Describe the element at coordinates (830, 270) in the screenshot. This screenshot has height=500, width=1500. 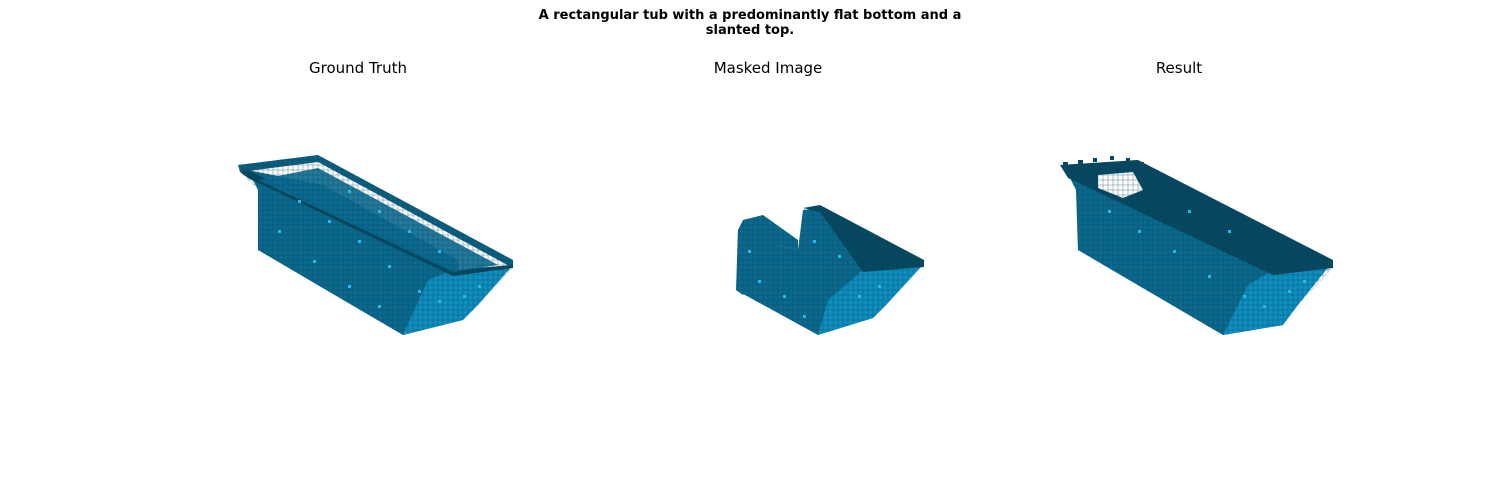
I see `voxel-render-masked` at that location.